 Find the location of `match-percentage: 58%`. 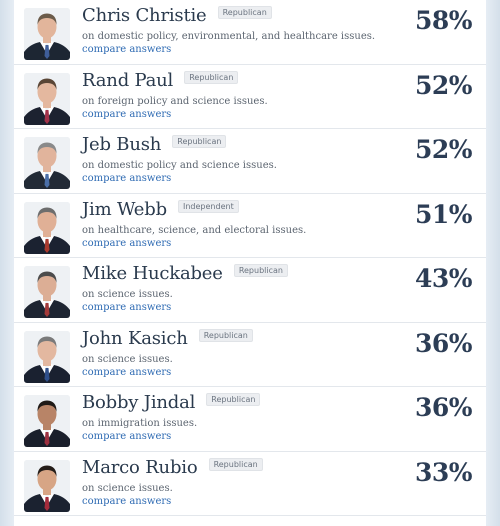

match-percentage: 58% is located at coordinates (443, 20).